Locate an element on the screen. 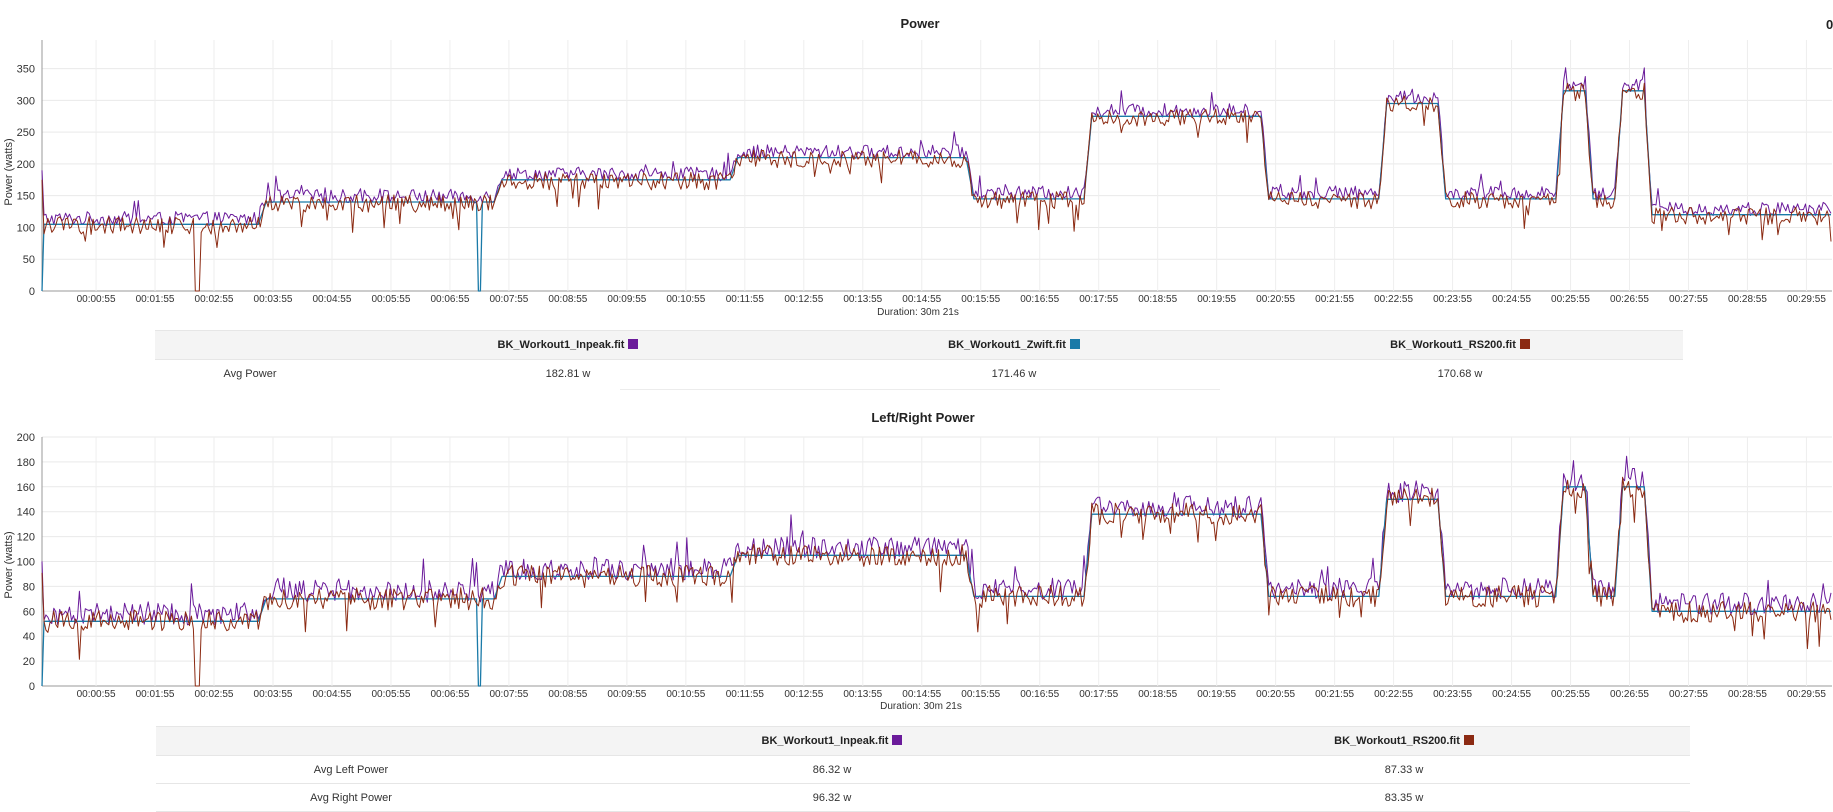 The width and height of the screenshot is (1833, 812). x-tick-label: 00:11:55 is located at coordinates (745, 694).